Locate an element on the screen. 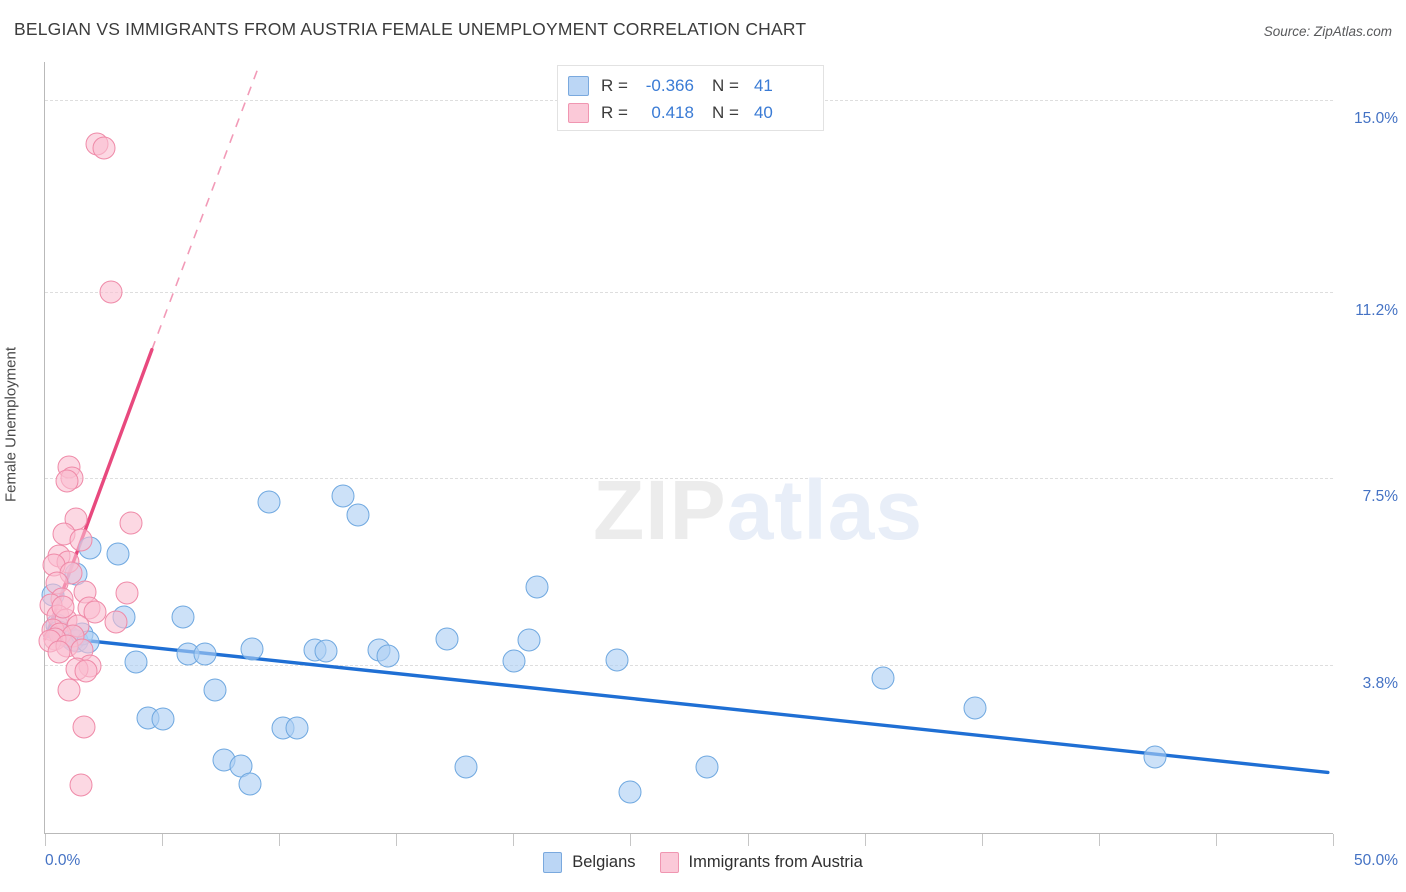 Image resolution: width=1406 pixels, height=892 pixels. stats-swatch-belgians is located at coordinates (578, 85).